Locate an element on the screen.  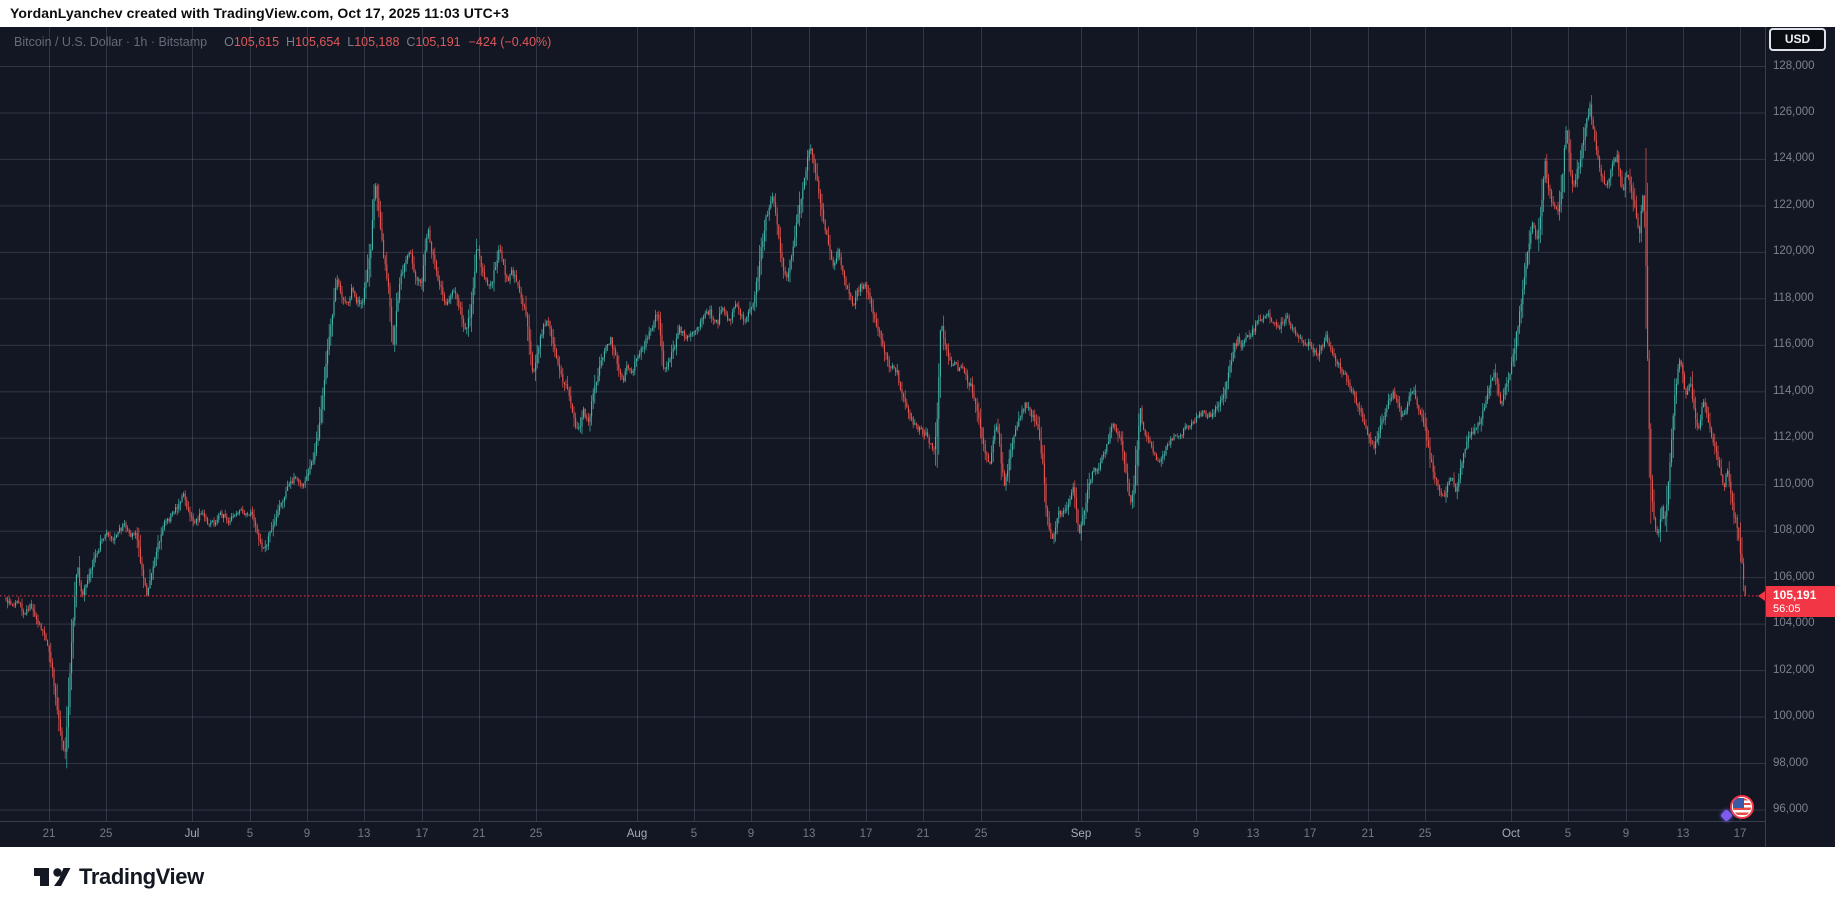
bar-countdown: 56:05 is located at coordinates (1787, 609).